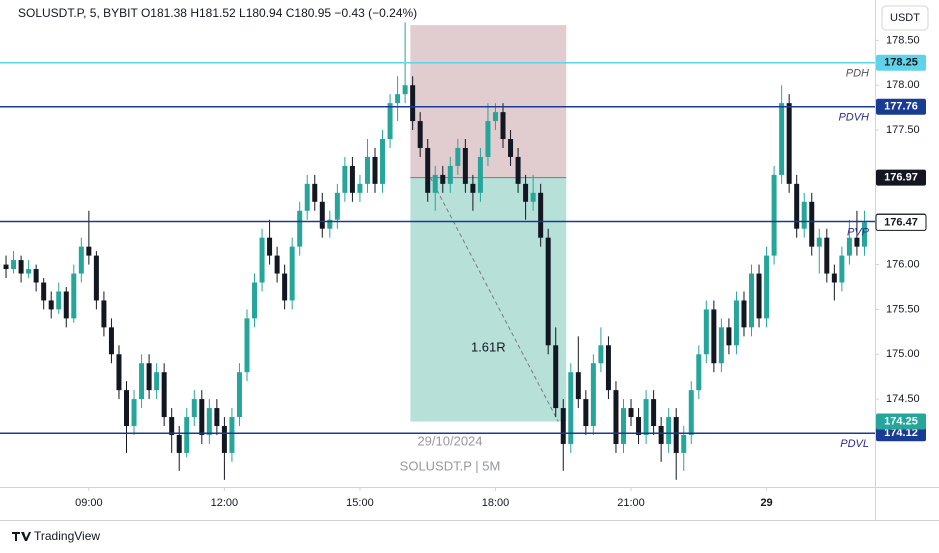 Image resolution: width=939 pixels, height=553 pixels. Describe the element at coordinates (450, 465) in the screenshot. I see `watermark: SOLUSDT.P | 5M` at that location.